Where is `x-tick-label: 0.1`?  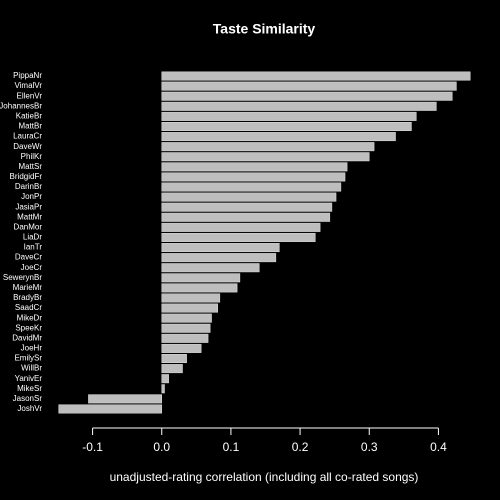 x-tick-label: 0.1 is located at coordinates (231, 447).